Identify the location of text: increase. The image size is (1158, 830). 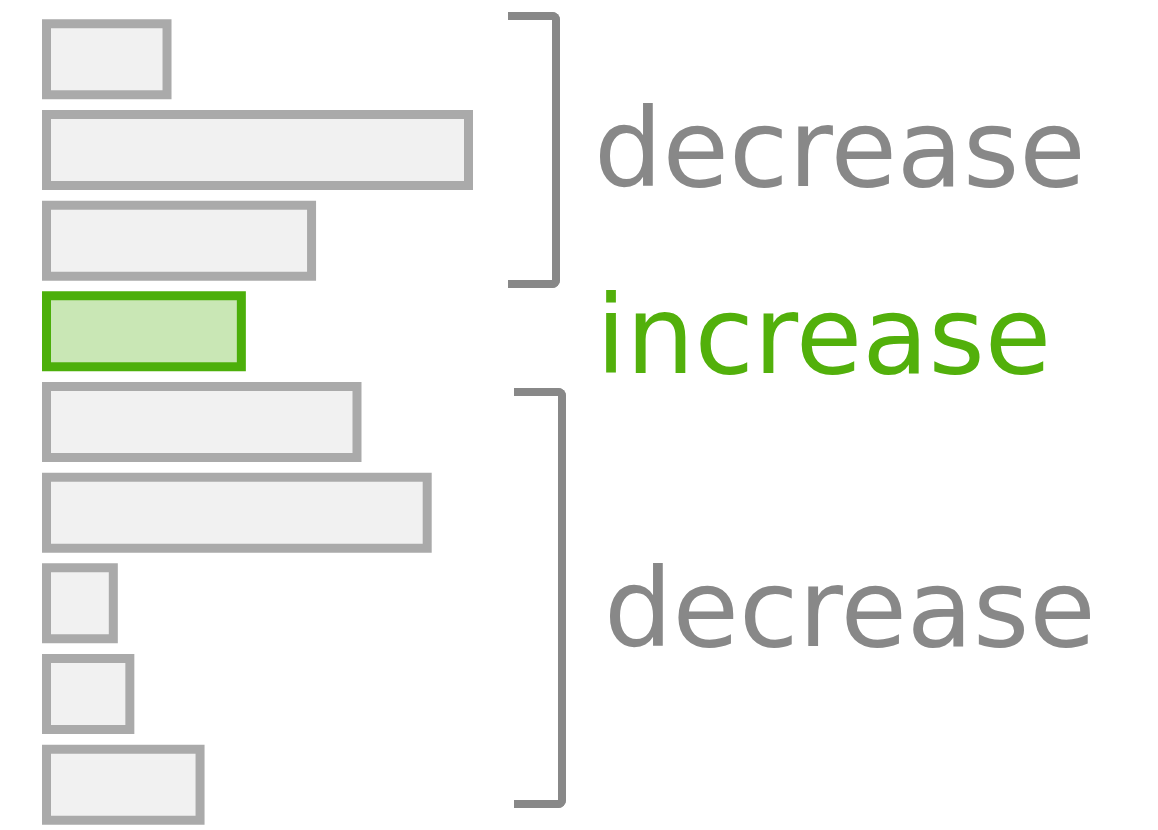
(824, 335).